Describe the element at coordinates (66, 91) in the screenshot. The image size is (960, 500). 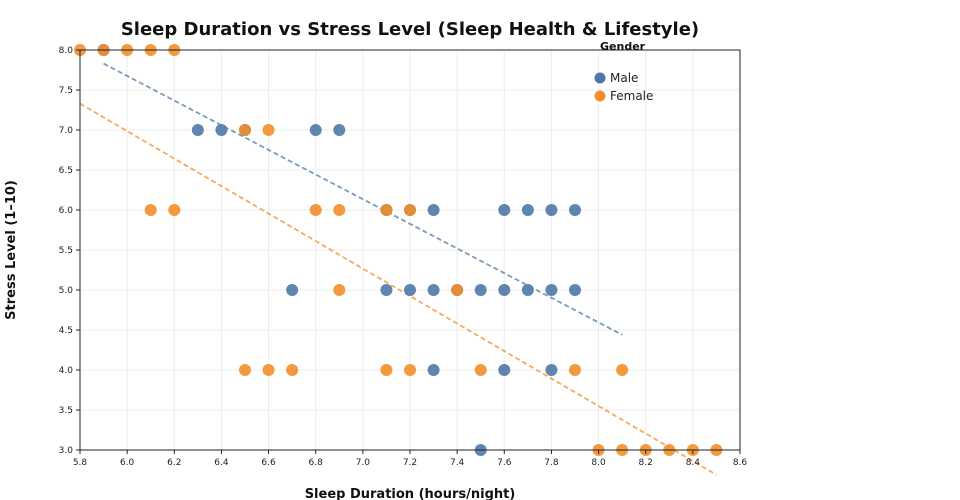
I see `y-tick-label: 7.5` at that location.